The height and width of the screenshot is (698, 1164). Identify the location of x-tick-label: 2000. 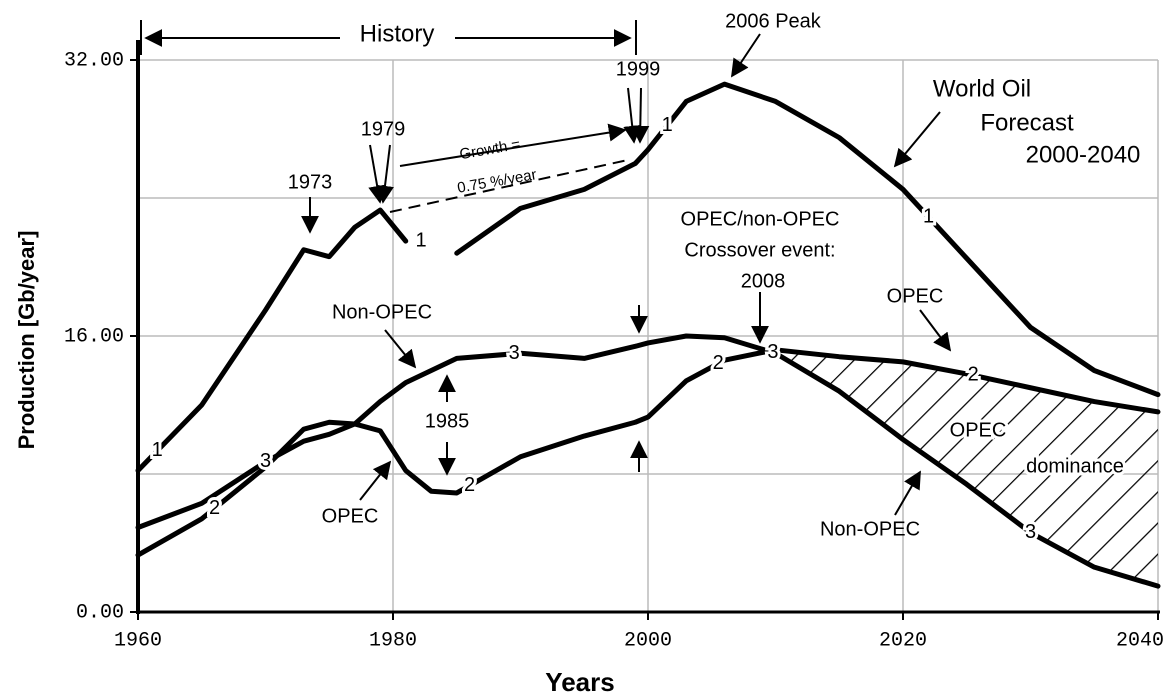
(648, 640).